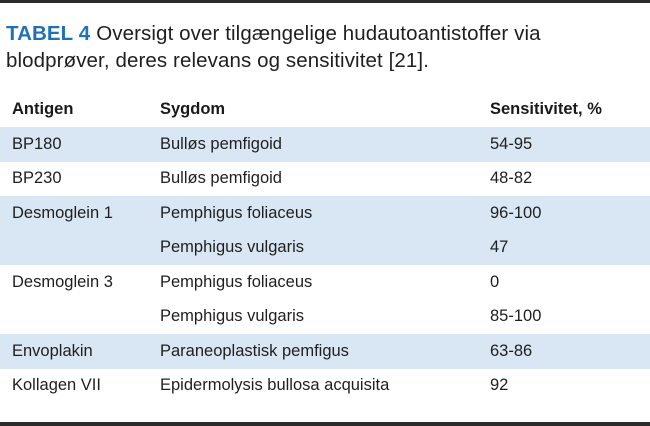 The image size is (650, 426). I want to click on antigen-cell: BP180, so click(80, 144).